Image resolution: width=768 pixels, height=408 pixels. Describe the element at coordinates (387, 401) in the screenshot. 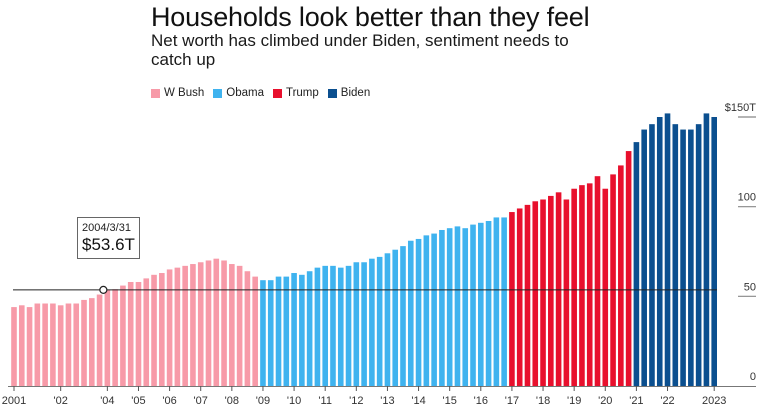

I see `x-tick-label: '13` at that location.